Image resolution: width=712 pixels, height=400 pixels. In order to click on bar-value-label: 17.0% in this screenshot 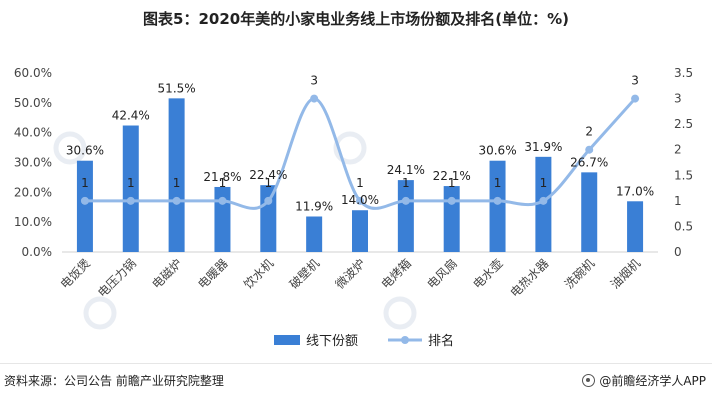, I will do `click(635, 191)`.